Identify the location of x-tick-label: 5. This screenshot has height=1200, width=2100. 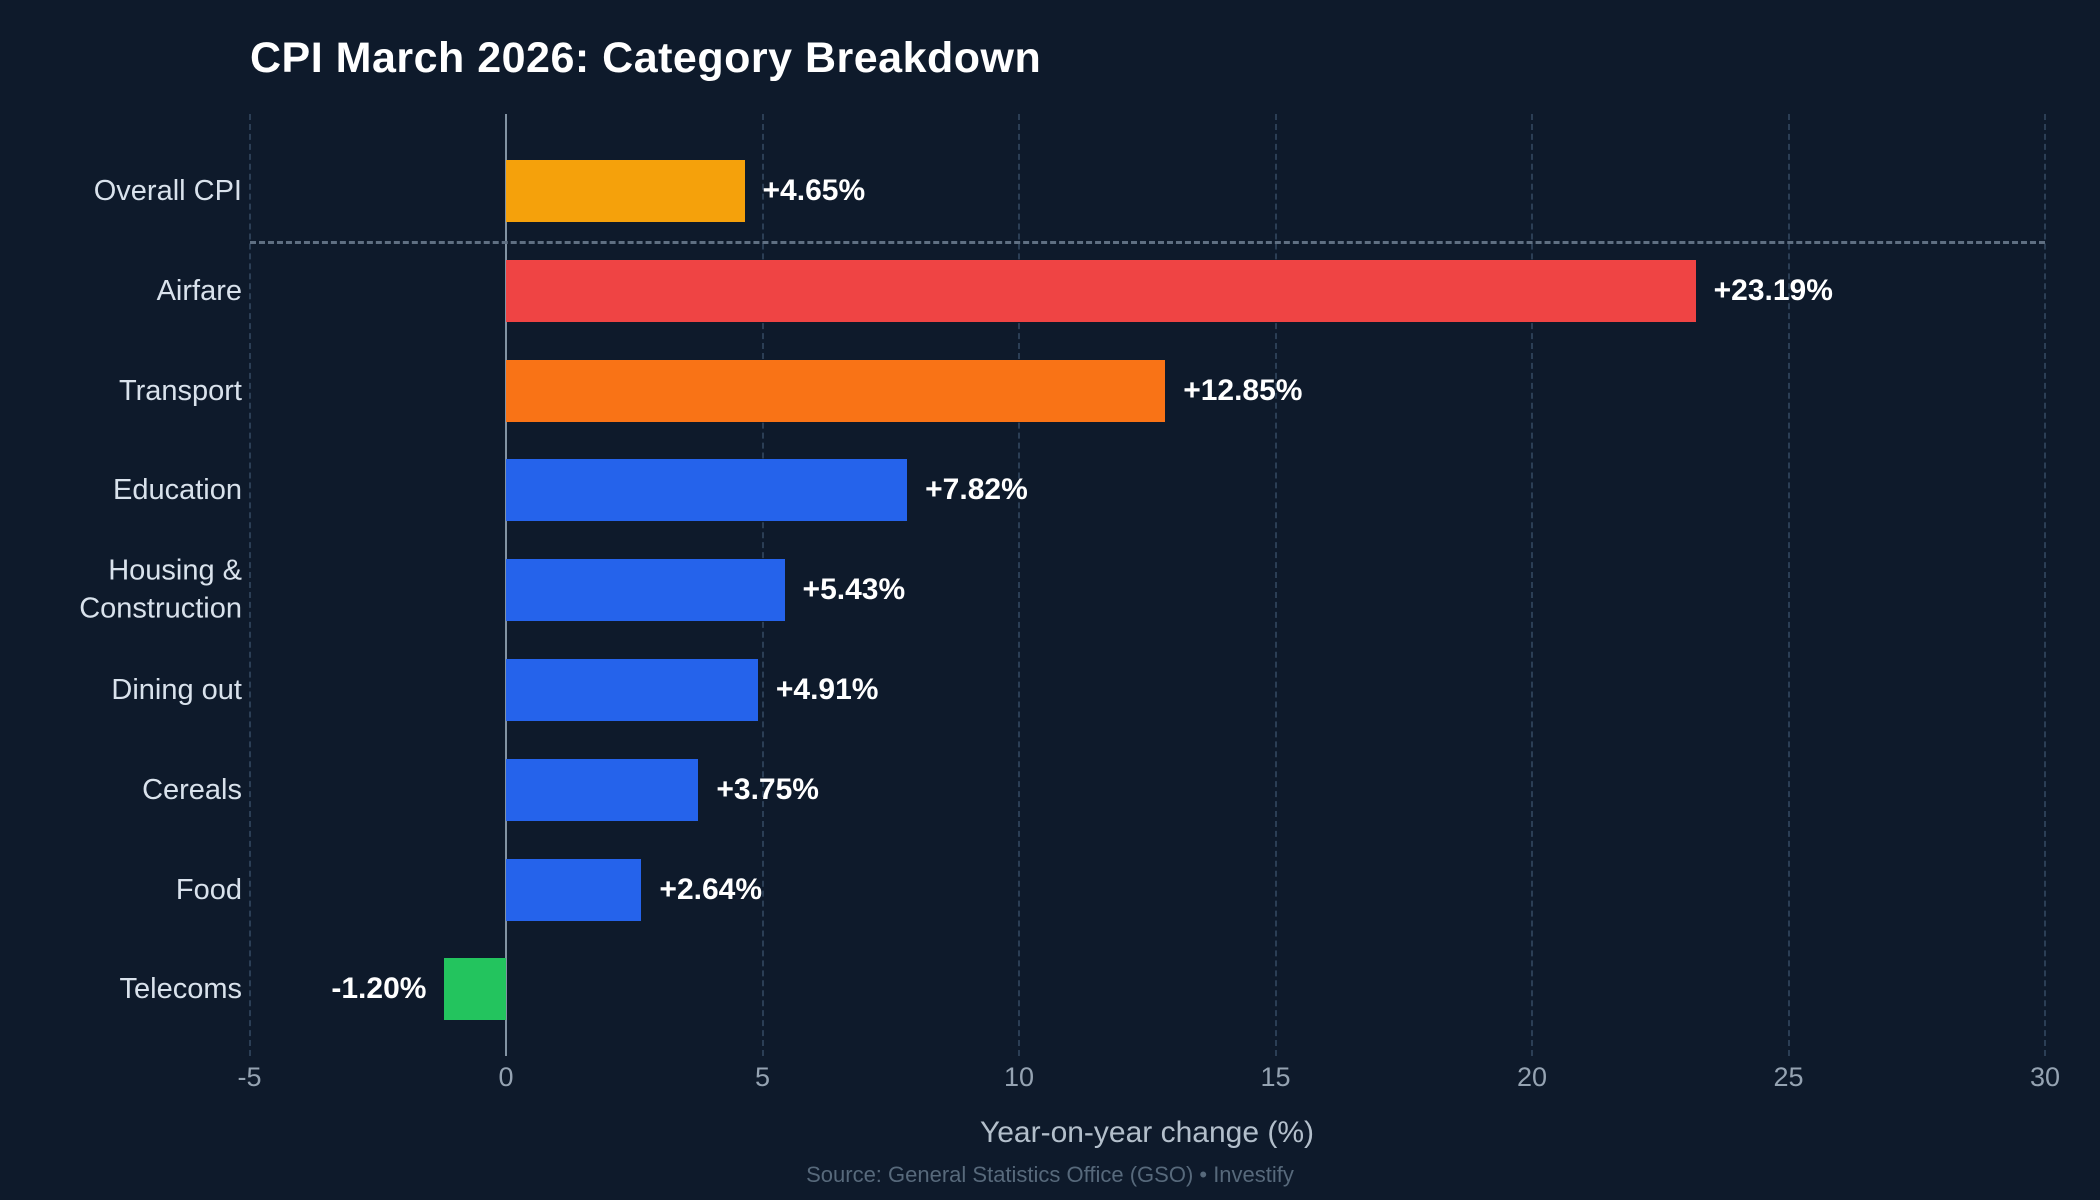
(762, 1077).